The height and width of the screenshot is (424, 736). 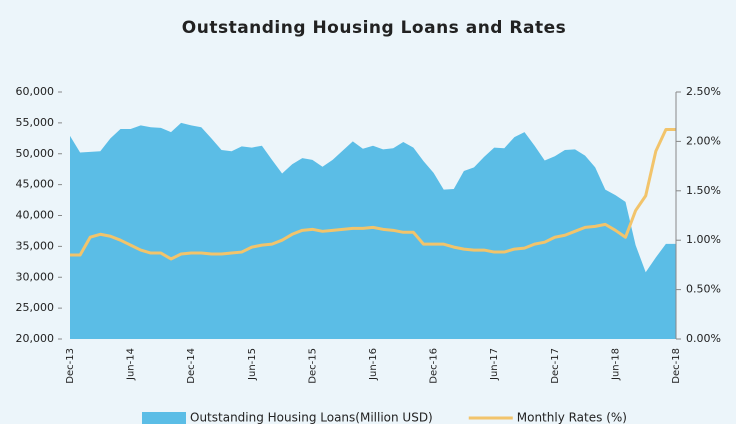 What do you see at coordinates (35, 276) in the screenshot?
I see `y-tick-label: 30,000` at bounding box center [35, 276].